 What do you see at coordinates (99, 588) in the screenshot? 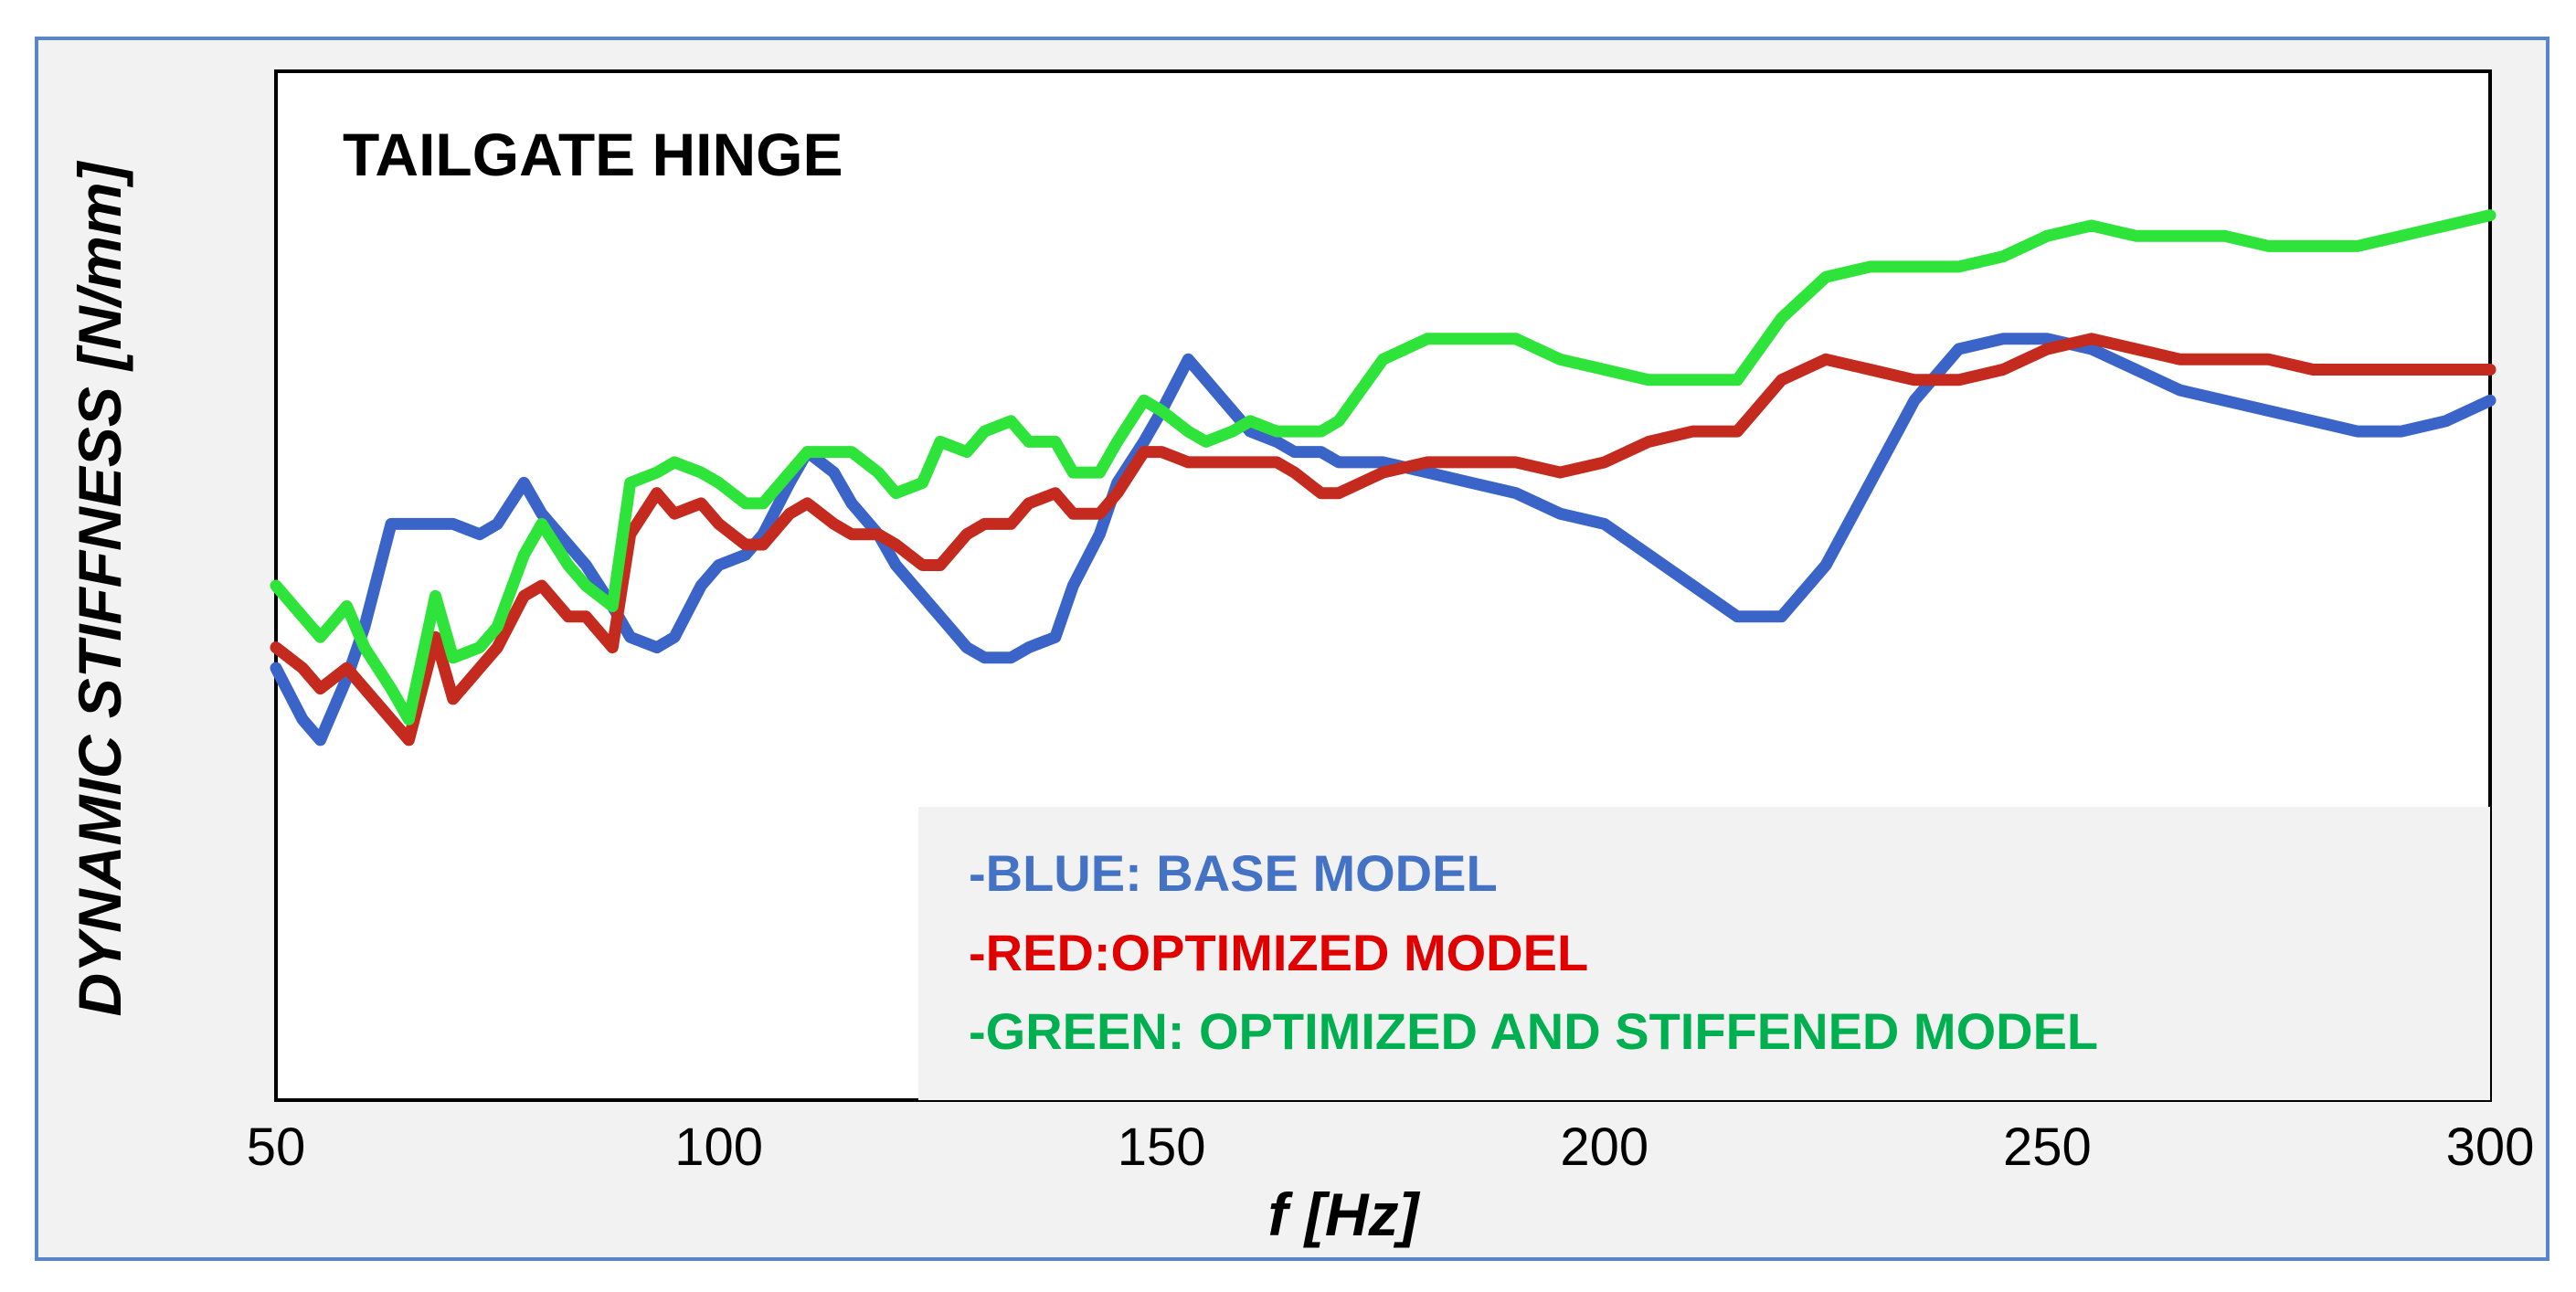
I see `y-axis-title: DYNAMIC STIFFNESS [N/mm]` at bounding box center [99, 588].